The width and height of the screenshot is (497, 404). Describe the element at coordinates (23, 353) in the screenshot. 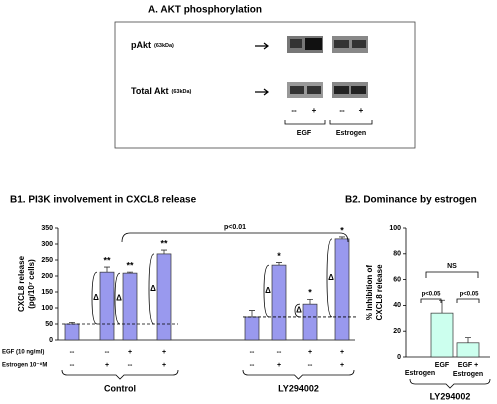

I see `condition-label: EGF (10 ng/ml)` at that location.